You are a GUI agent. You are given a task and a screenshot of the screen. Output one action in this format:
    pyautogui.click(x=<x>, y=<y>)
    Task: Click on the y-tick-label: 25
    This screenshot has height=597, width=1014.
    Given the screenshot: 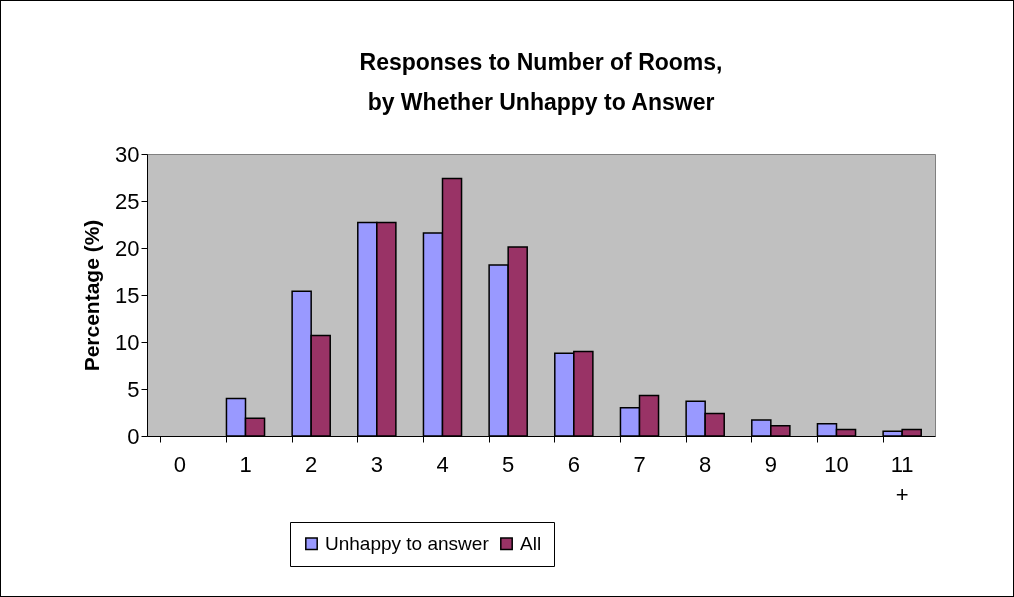 What is the action you would take?
    pyautogui.click(x=127, y=201)
    